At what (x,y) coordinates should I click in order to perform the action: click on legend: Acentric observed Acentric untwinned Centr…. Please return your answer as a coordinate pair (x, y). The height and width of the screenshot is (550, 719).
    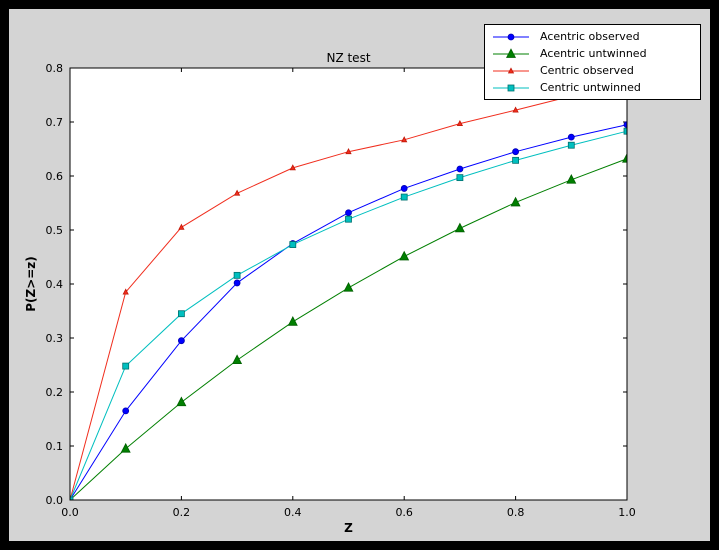
    Looking at the image, I should click on (592, 62).